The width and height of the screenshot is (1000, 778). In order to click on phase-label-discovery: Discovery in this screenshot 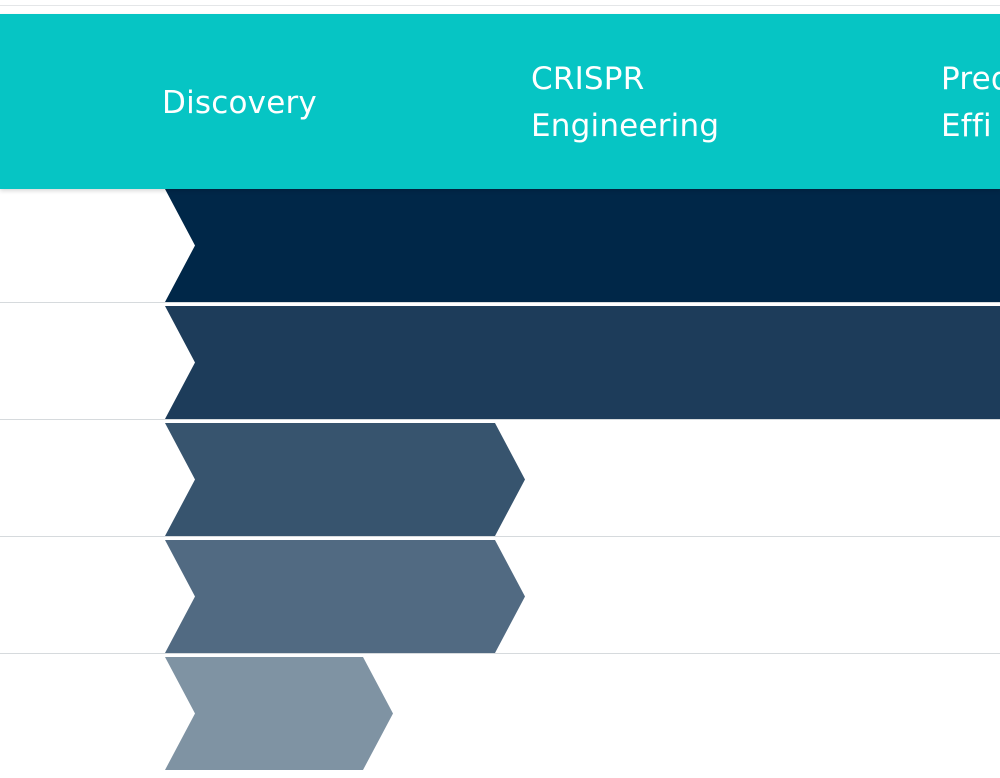, I will do `click(239, 103)`.